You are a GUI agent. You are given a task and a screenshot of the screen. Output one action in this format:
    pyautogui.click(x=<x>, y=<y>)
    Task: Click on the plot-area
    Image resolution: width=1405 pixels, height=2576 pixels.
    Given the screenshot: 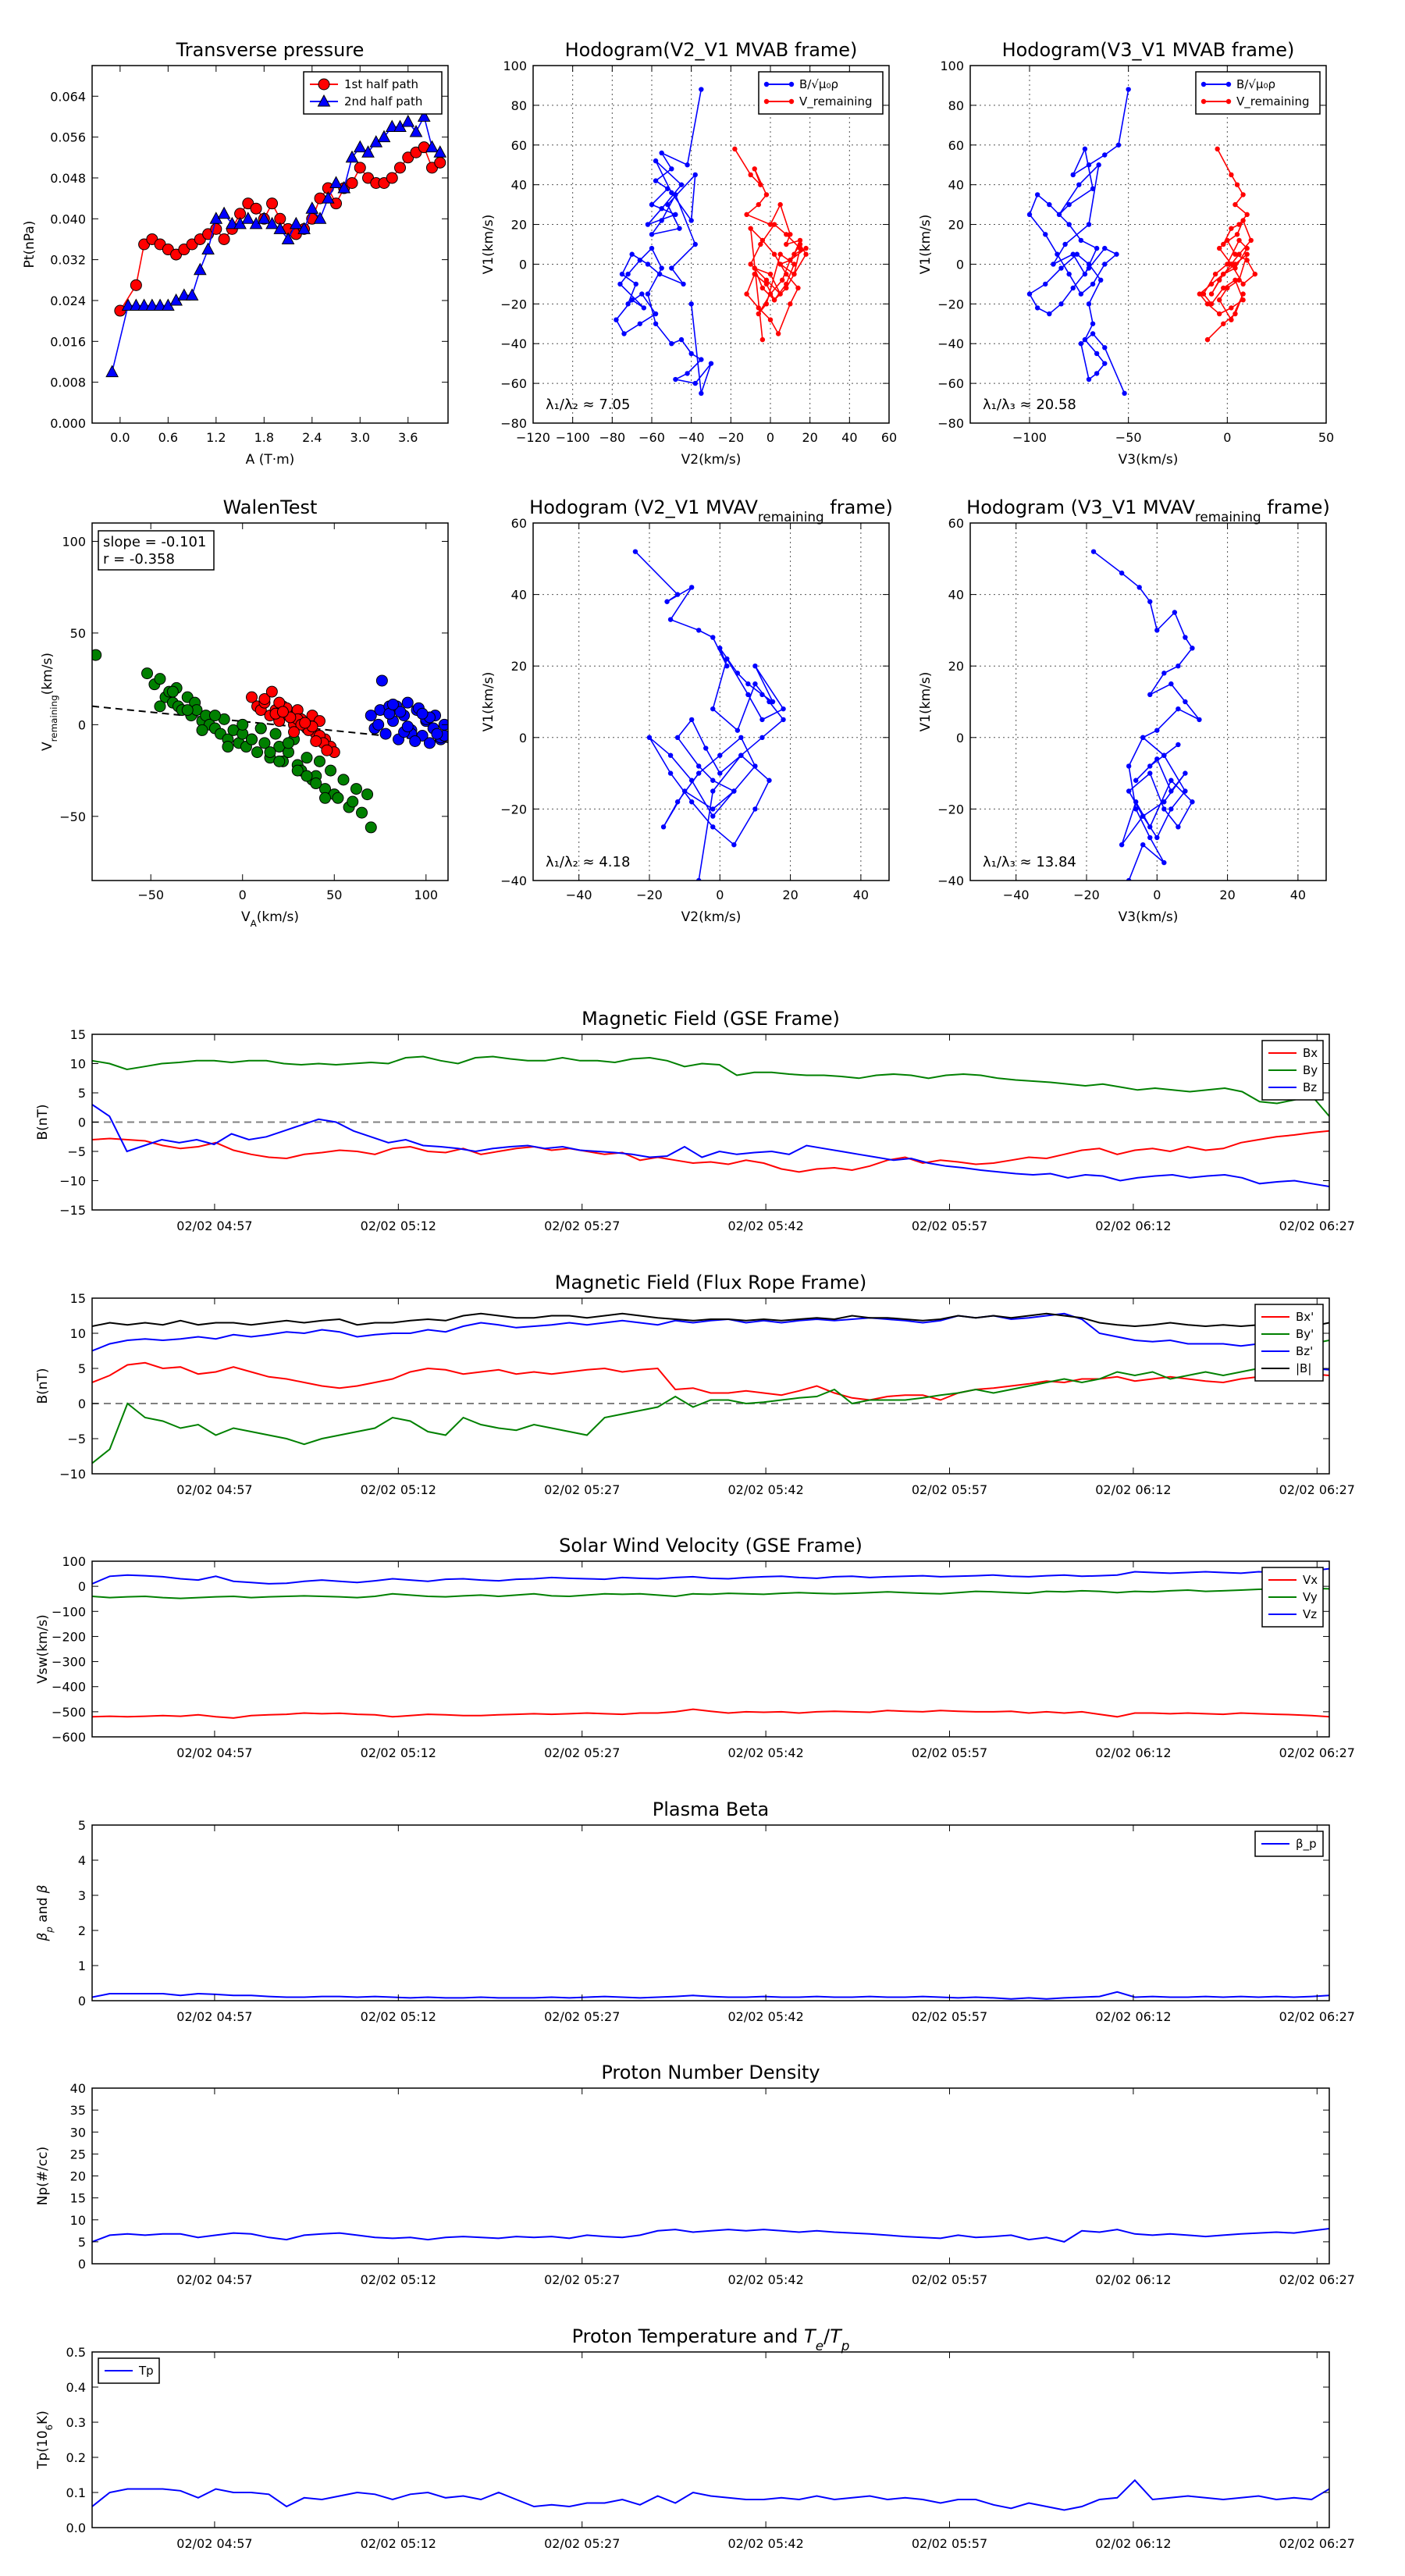 What is the action you would take?
    pyautogui.click(x=711, y=1121)
    